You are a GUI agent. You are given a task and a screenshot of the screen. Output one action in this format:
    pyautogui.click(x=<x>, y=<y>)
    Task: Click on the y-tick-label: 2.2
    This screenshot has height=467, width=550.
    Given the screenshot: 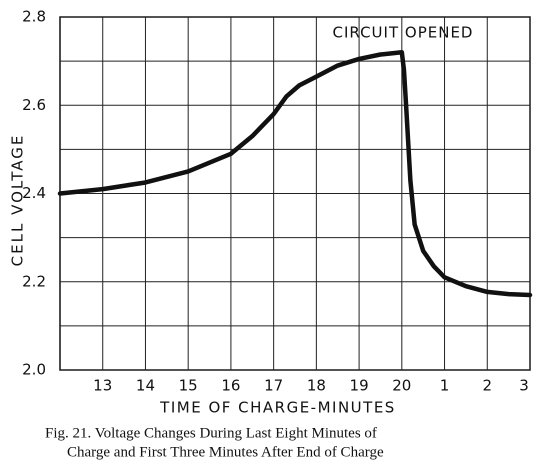 What is the action you would take?
    pyautogui.click(x=34, y=281)
    